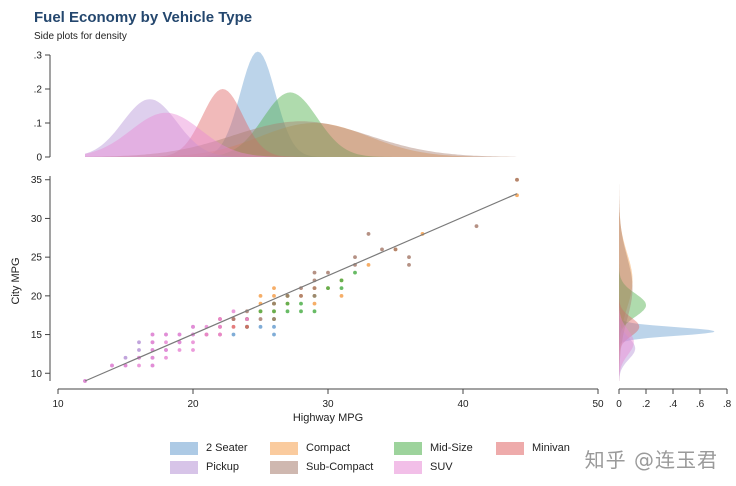  Describe the element at coordinates (433, 448) in the screenshot. I see `legend-item: Mid-Size` at that location.